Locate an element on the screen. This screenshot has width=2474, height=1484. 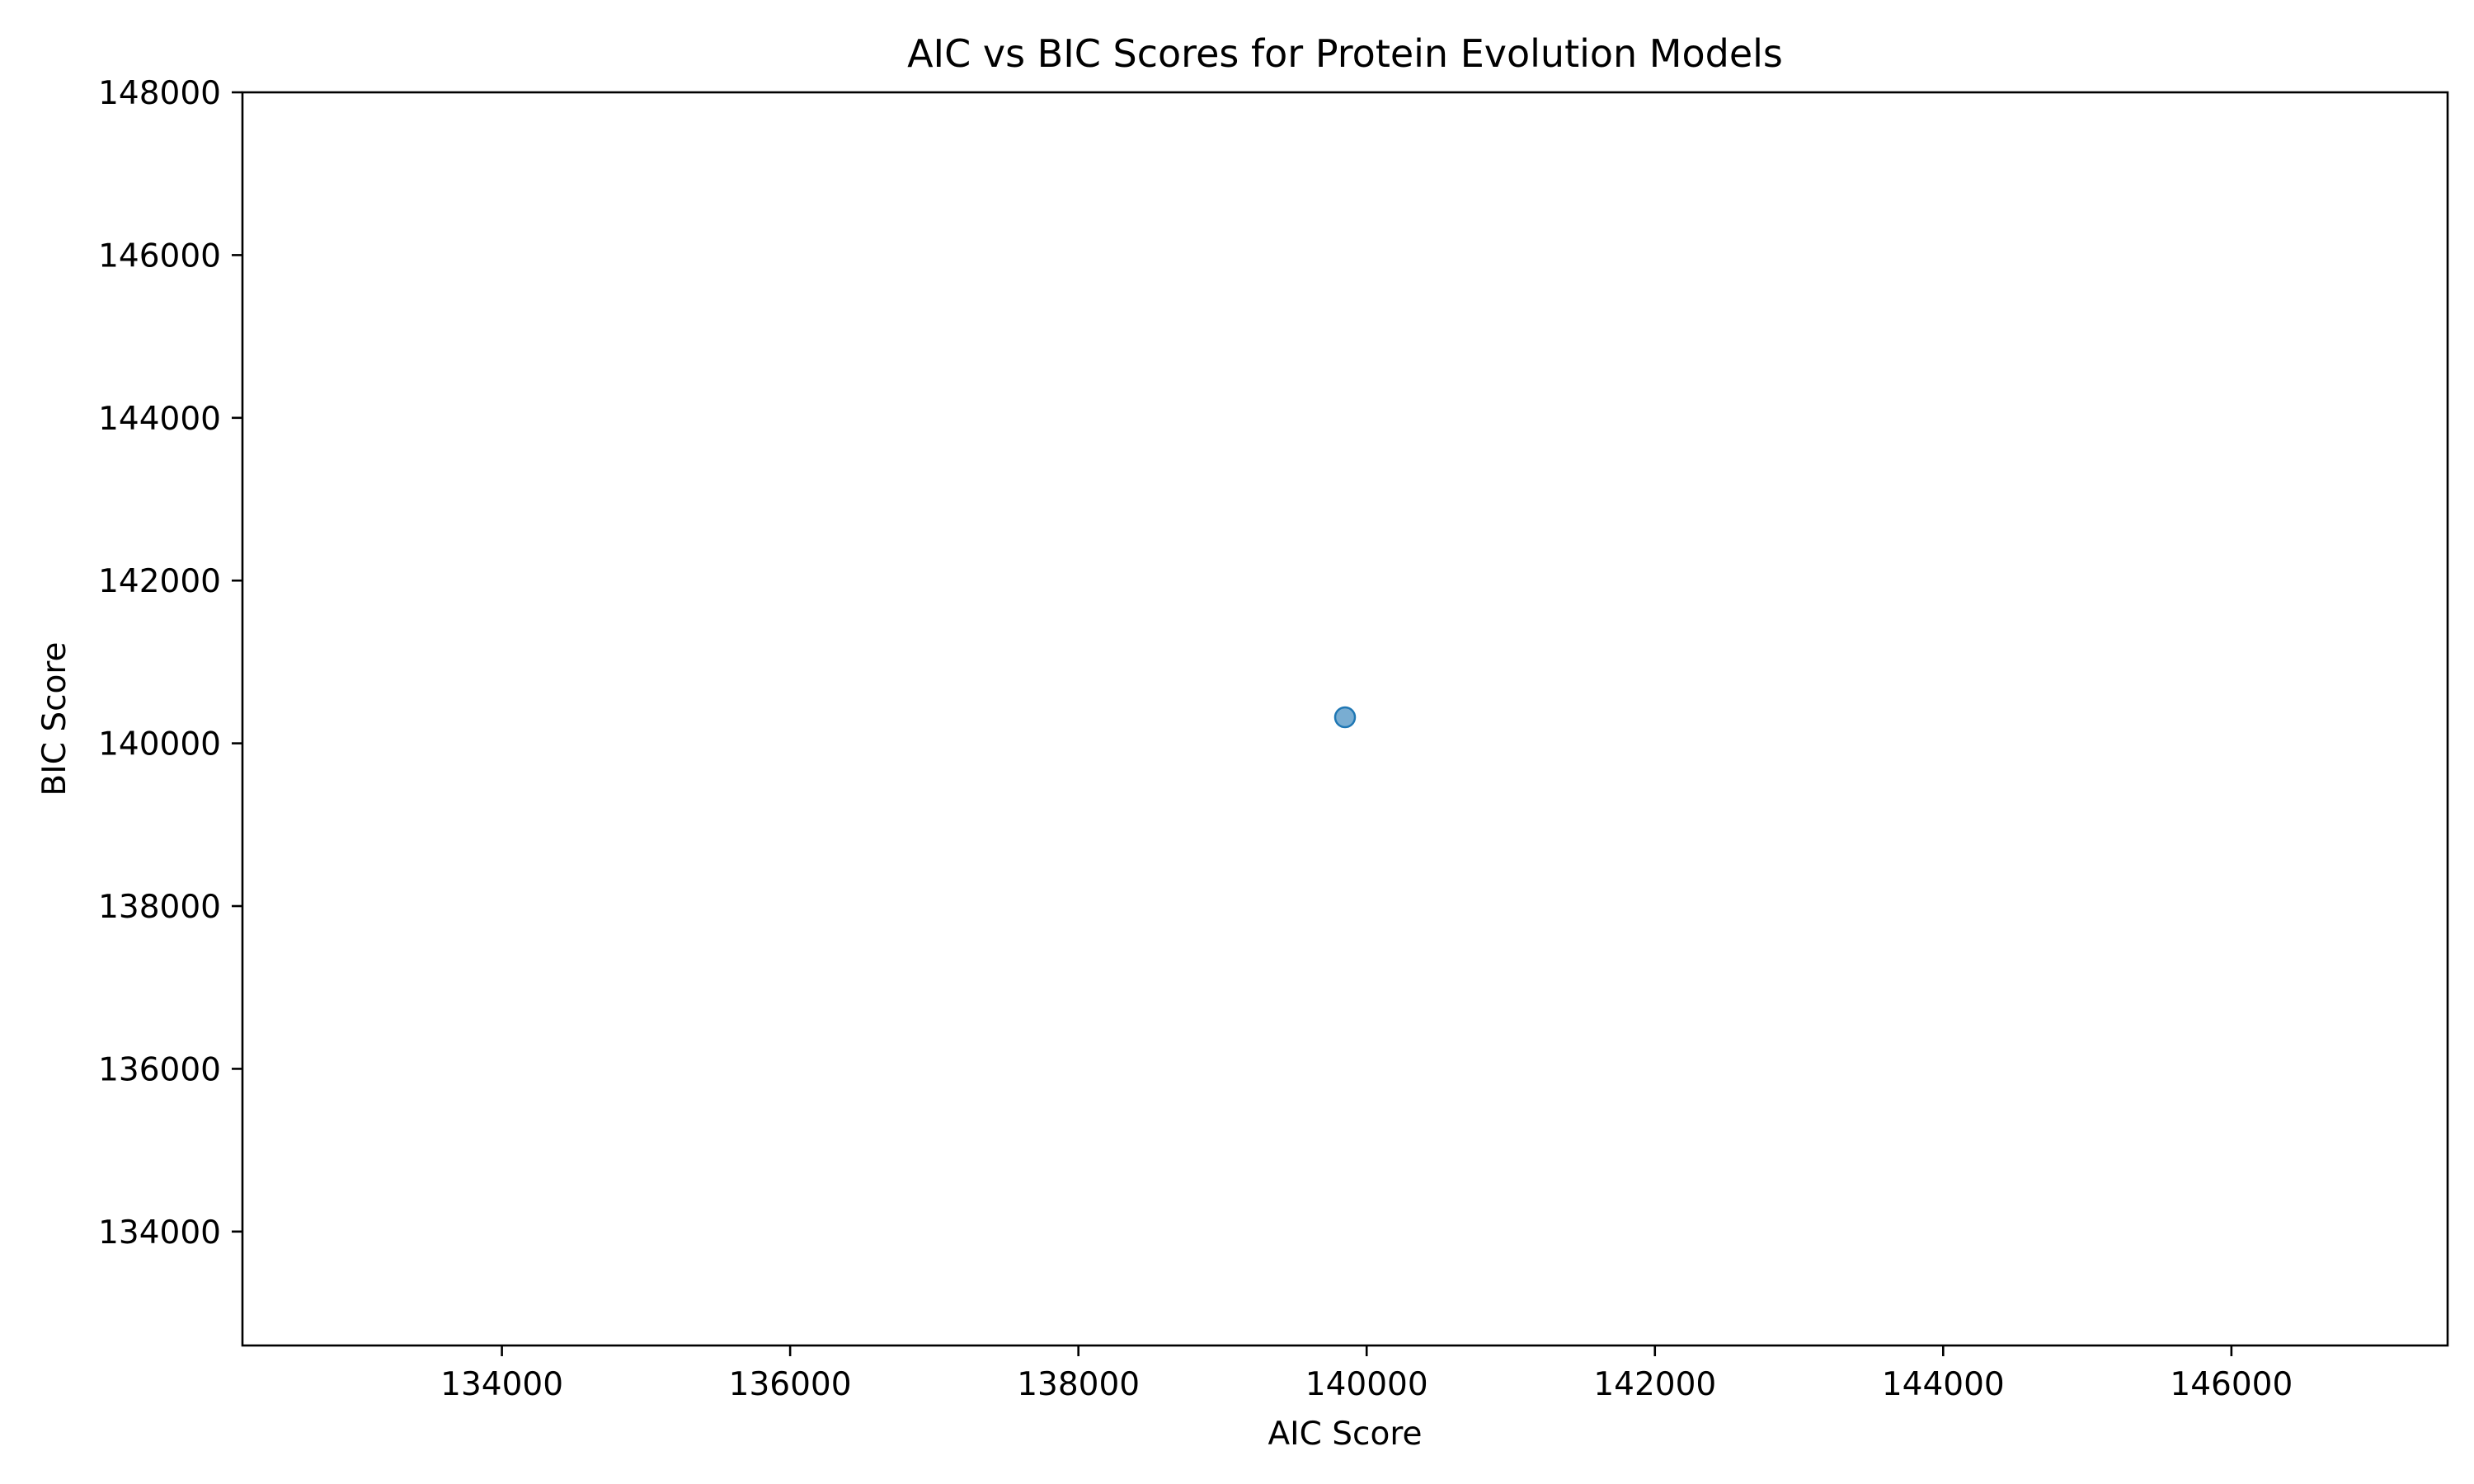
x-tick-label: 138000 is located at coordinates (1078, 1384).